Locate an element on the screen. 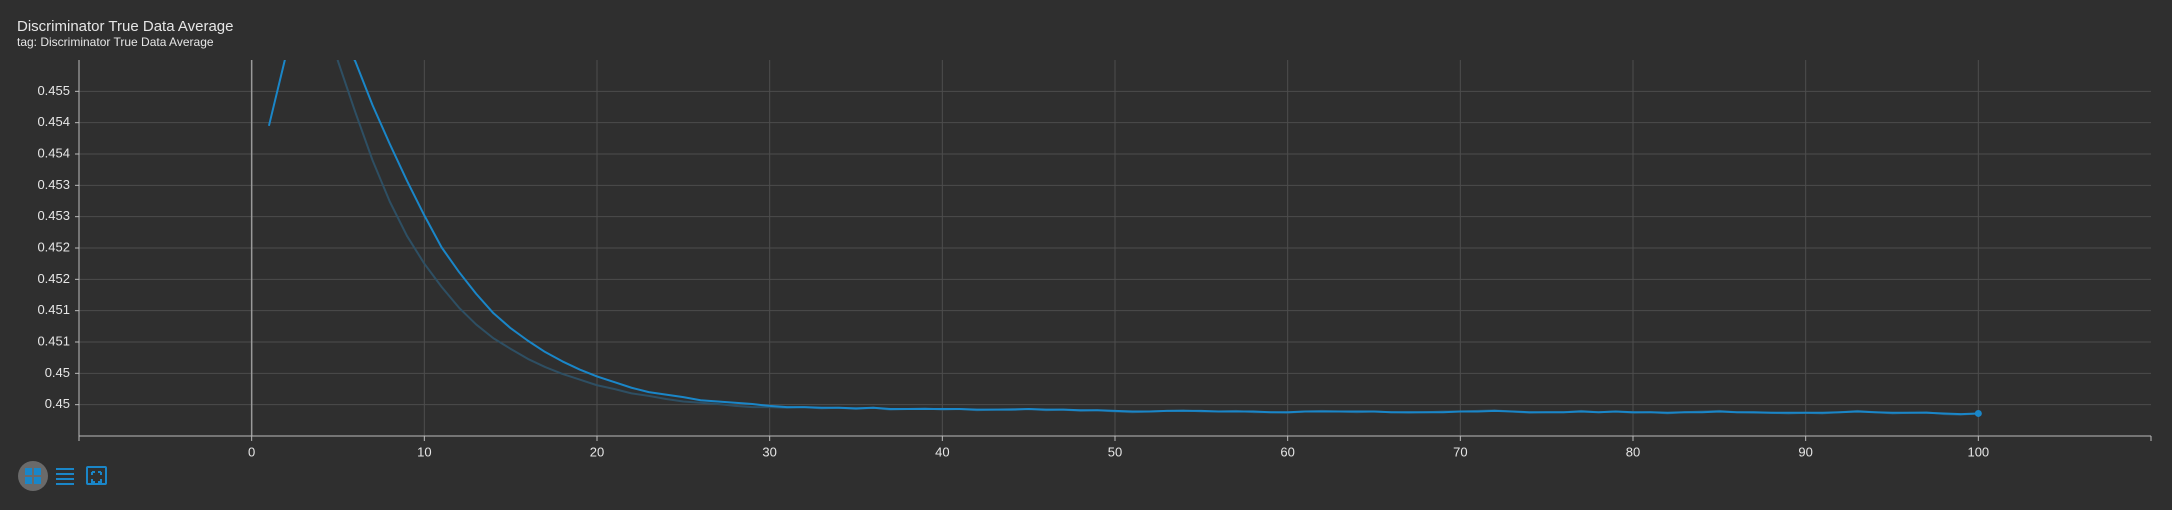 The height and width of the screenshot is (510, 2172). x-tick-label: 50 is located at coordinates (1115, 451).